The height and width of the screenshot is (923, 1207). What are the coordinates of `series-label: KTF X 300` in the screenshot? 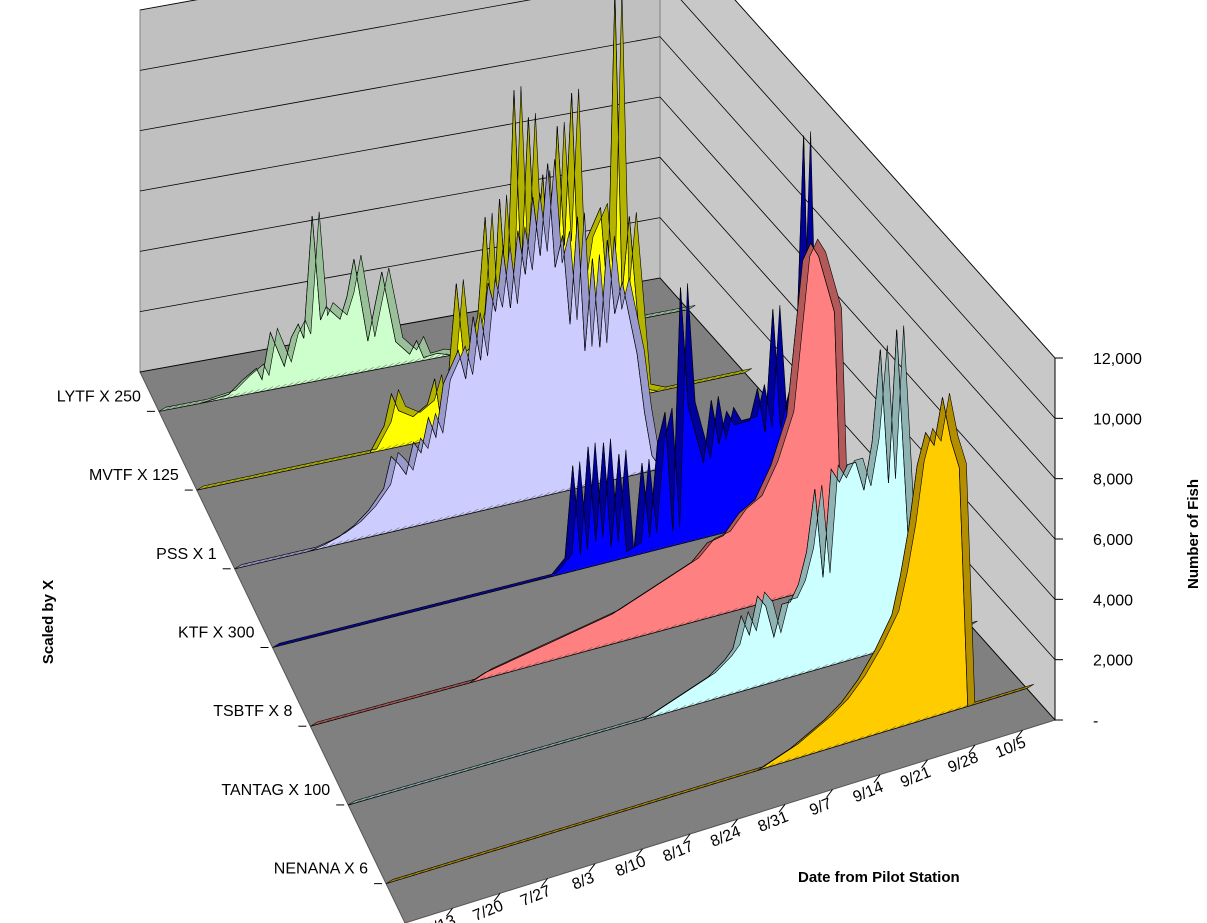 It's located at (216, 633).